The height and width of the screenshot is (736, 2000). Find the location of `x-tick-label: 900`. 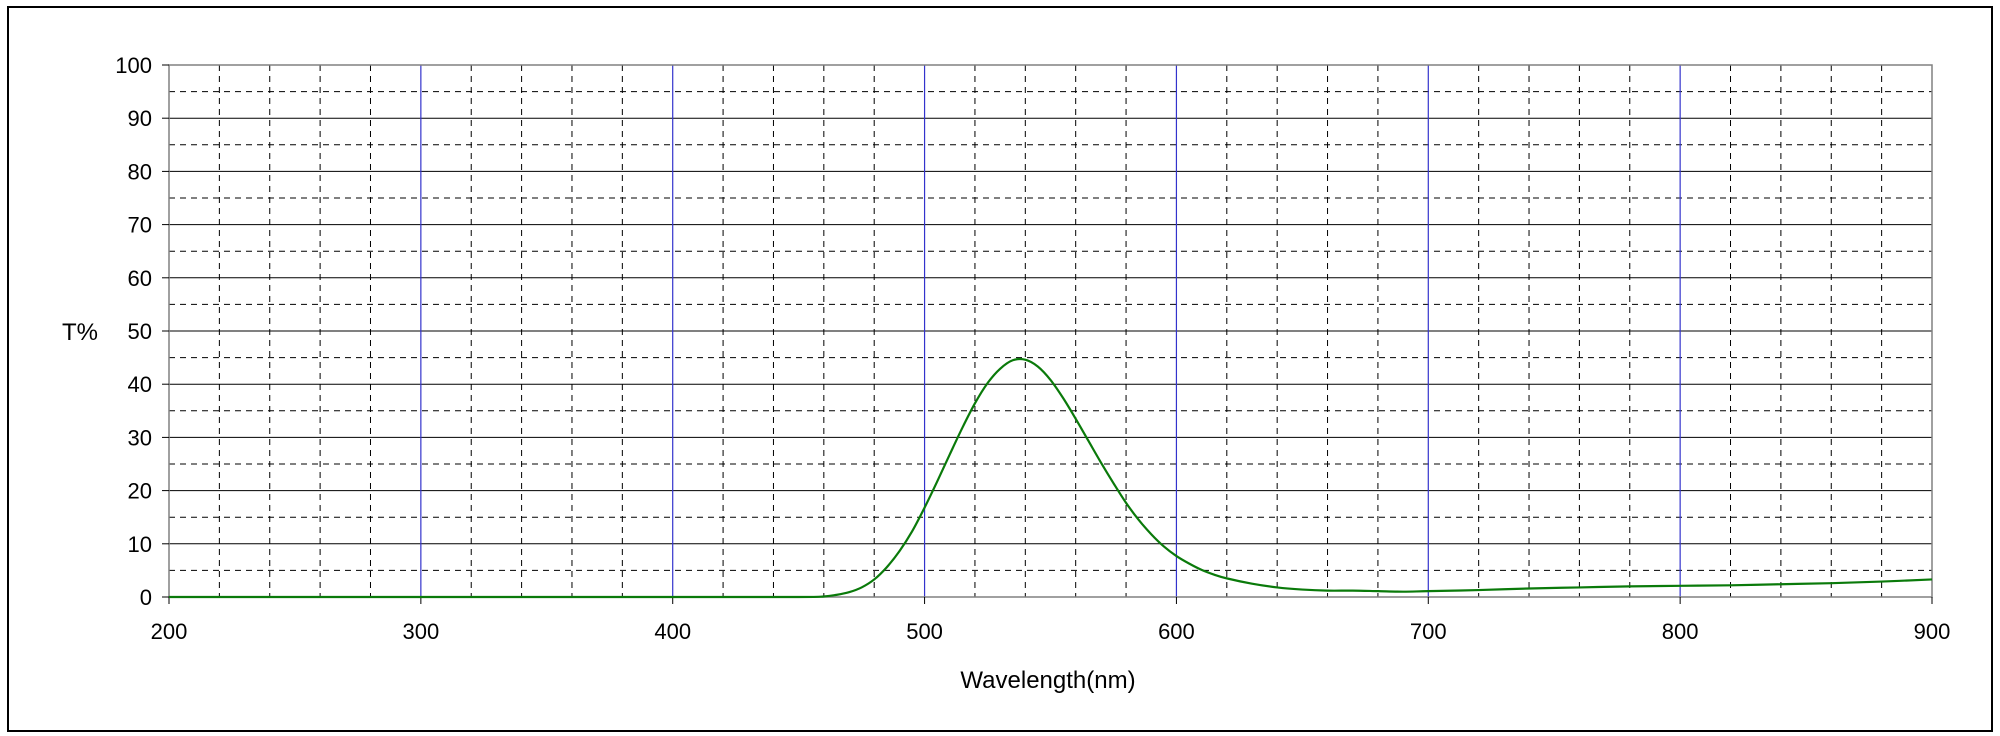

x-tick-label: 900 is located at coordinates (1932, 631).